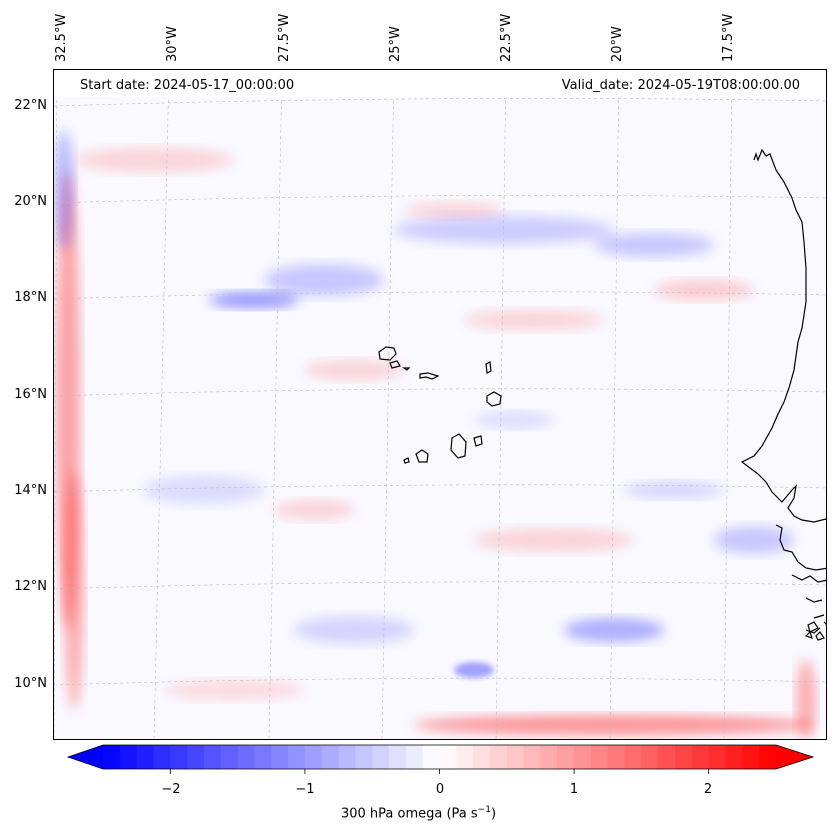 The height and width of the screenshot is (839, 837). What do you see at coordinates (30, 394) in the screenshot?
I see `lat-label-16n: 16°N` at bounding box center [30, 394].